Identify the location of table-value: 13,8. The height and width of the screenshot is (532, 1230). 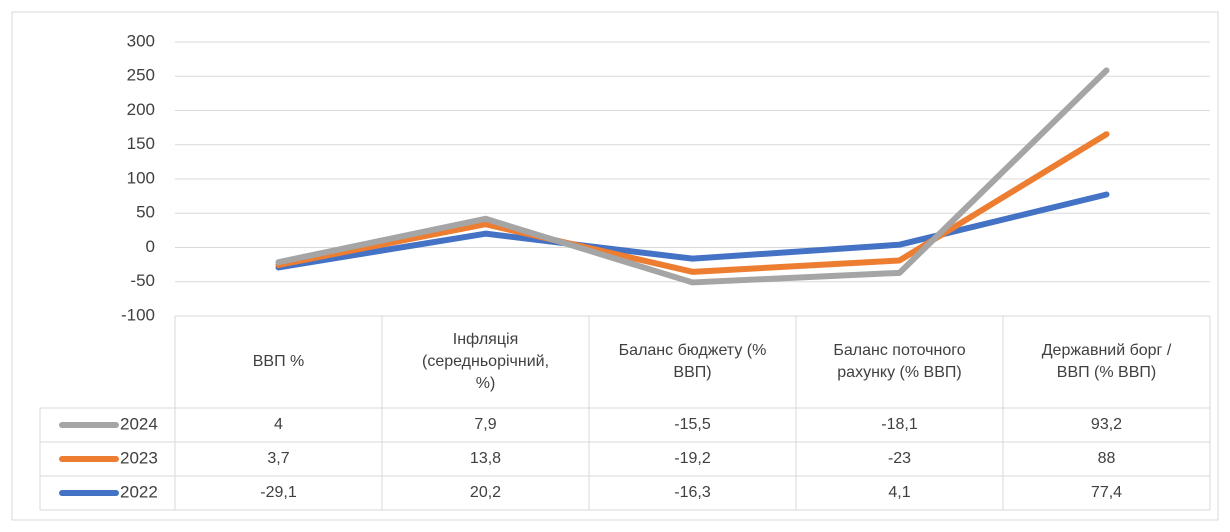
(485, 459).